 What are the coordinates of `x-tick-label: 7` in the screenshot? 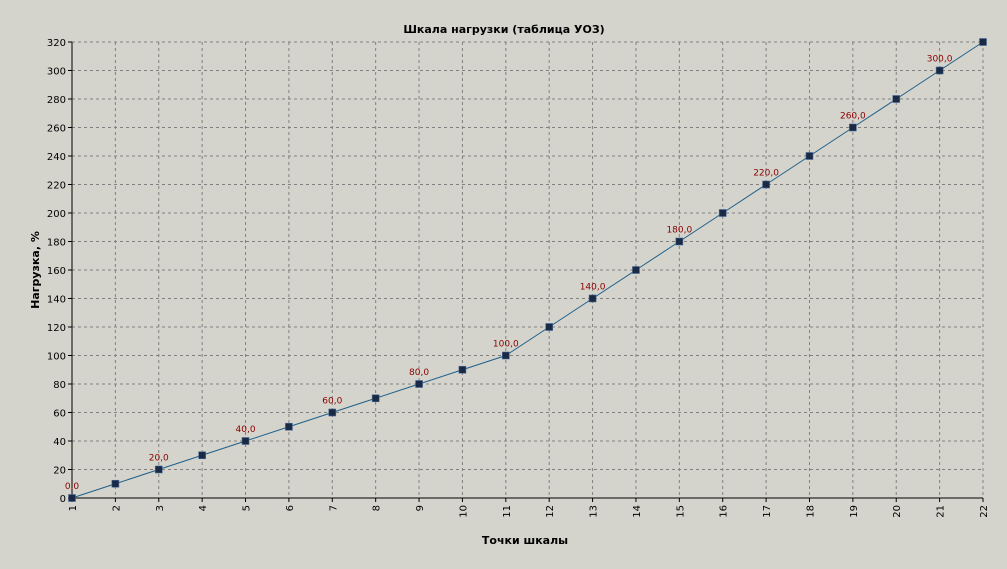 It's located at (333, 508).